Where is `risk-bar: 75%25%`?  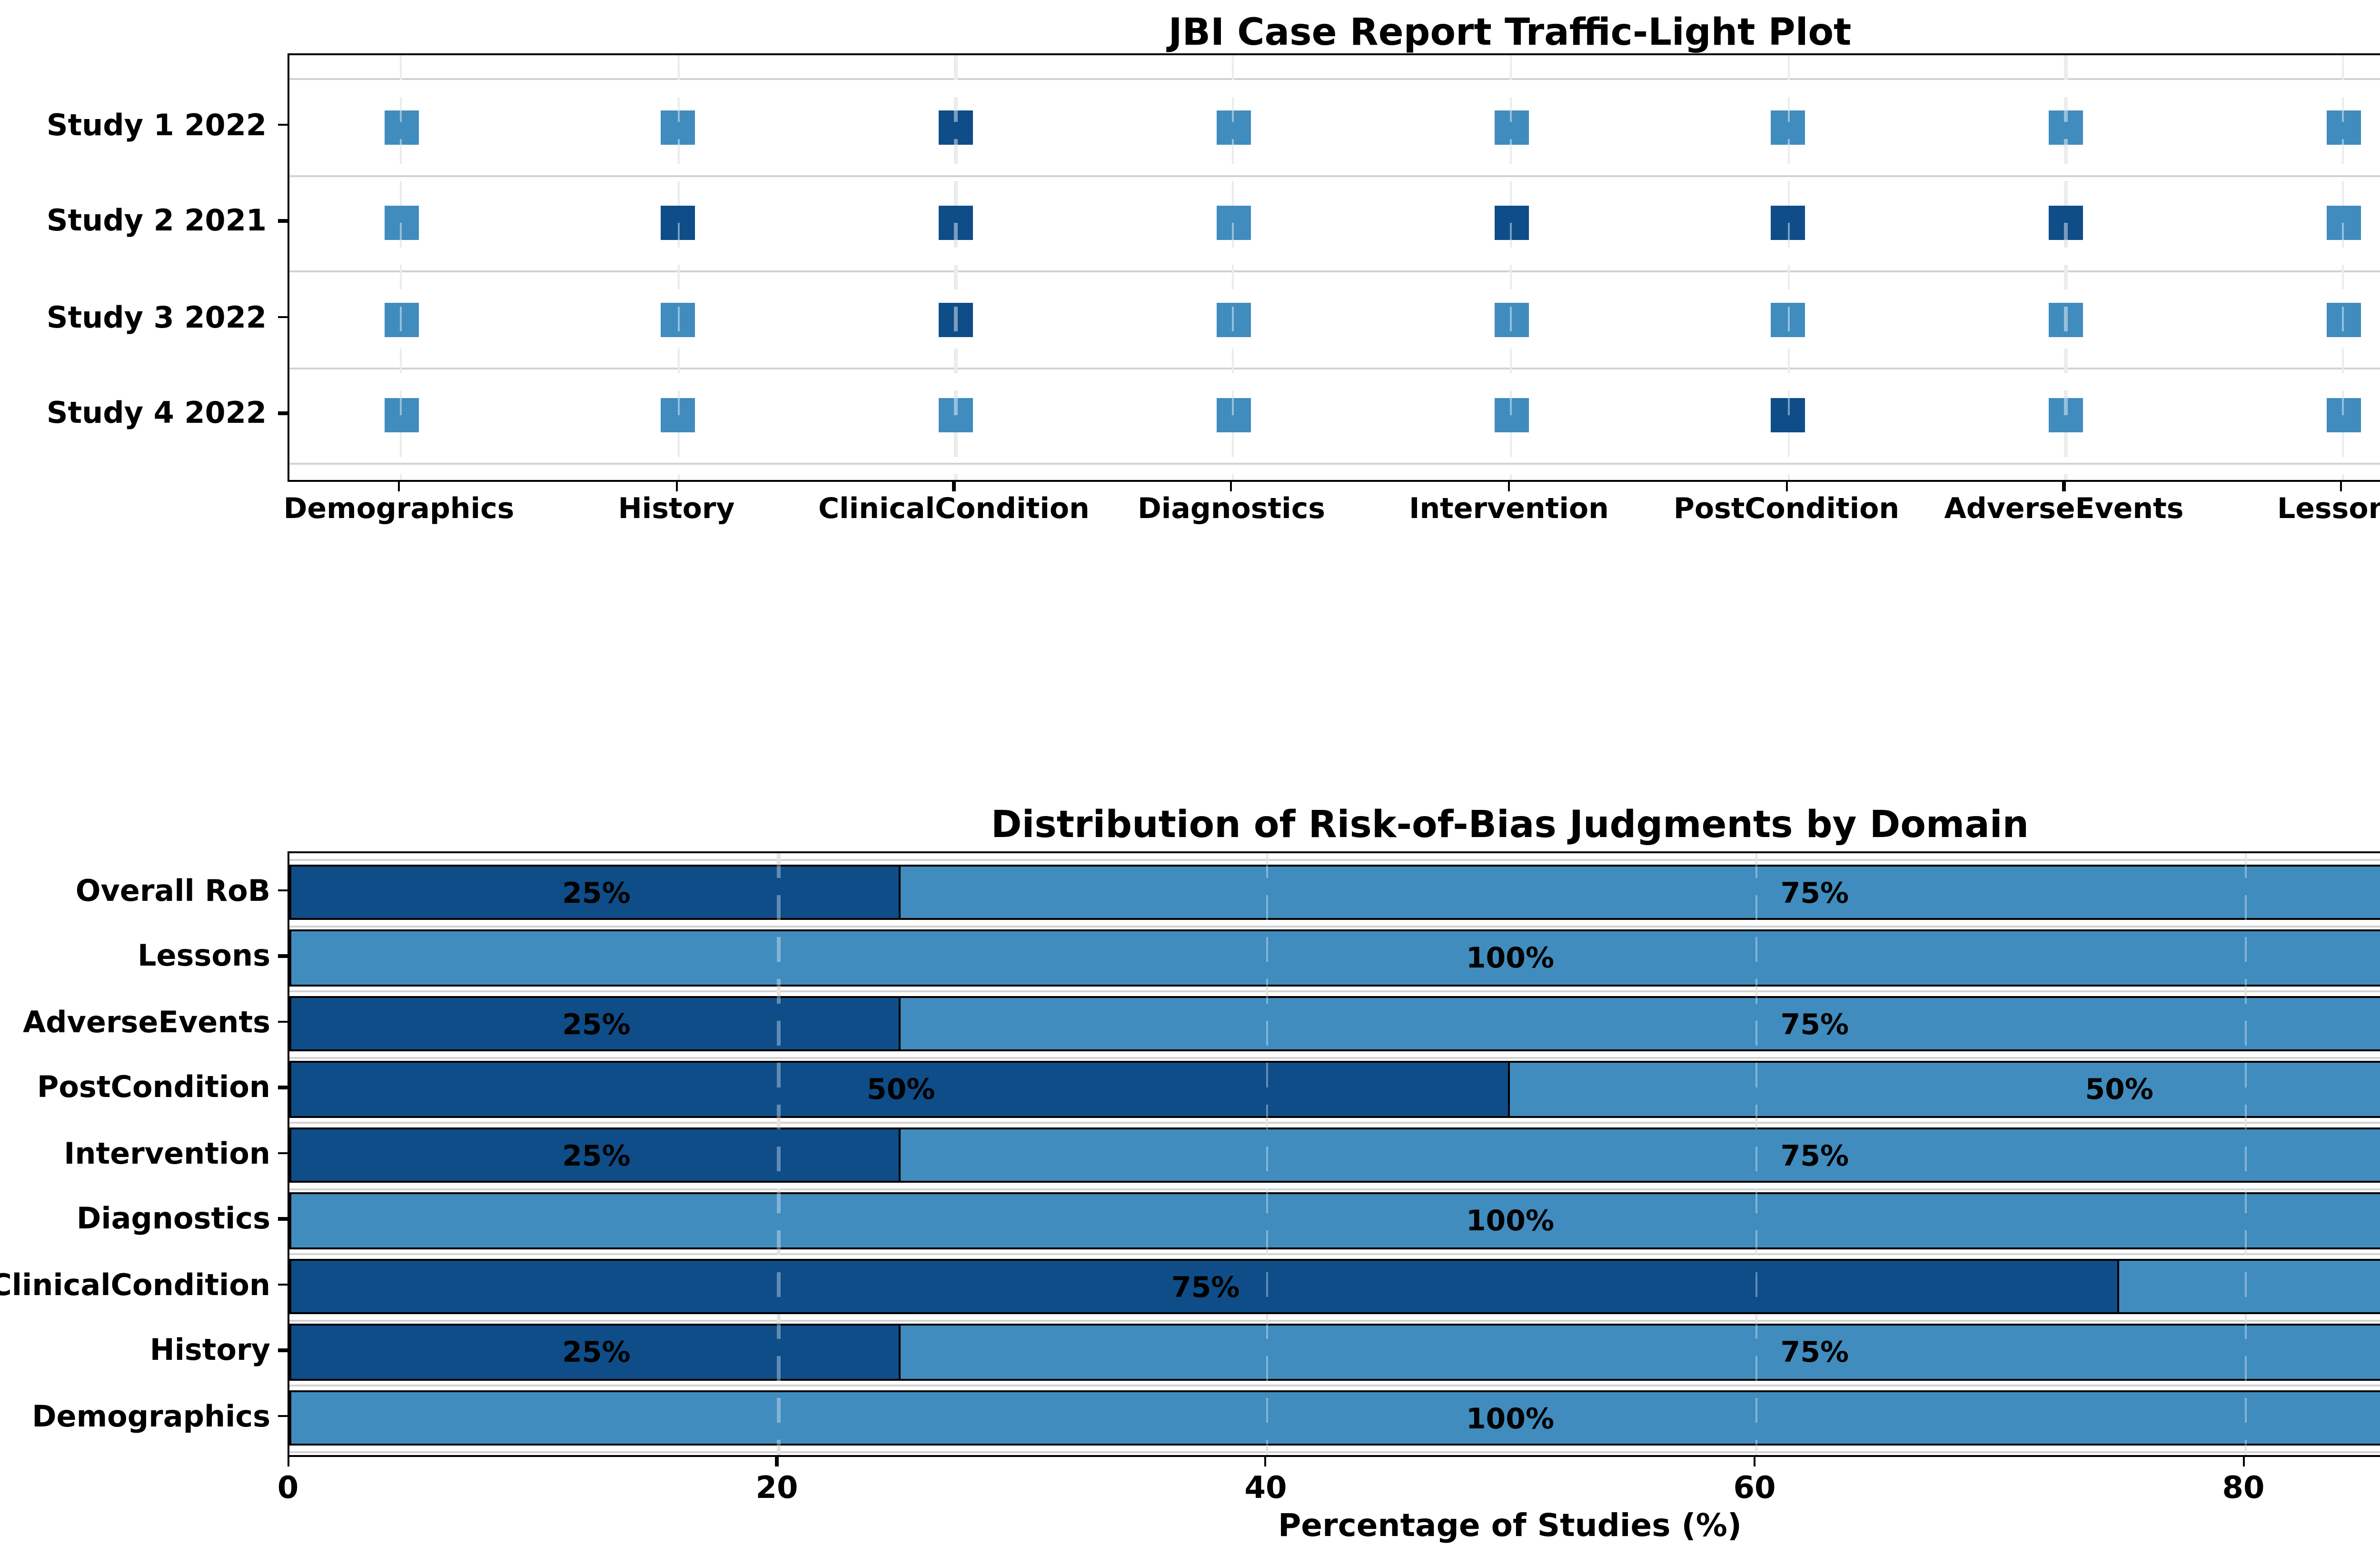 risk-bar: 75%25% is located at coordinates (1335, 1286).